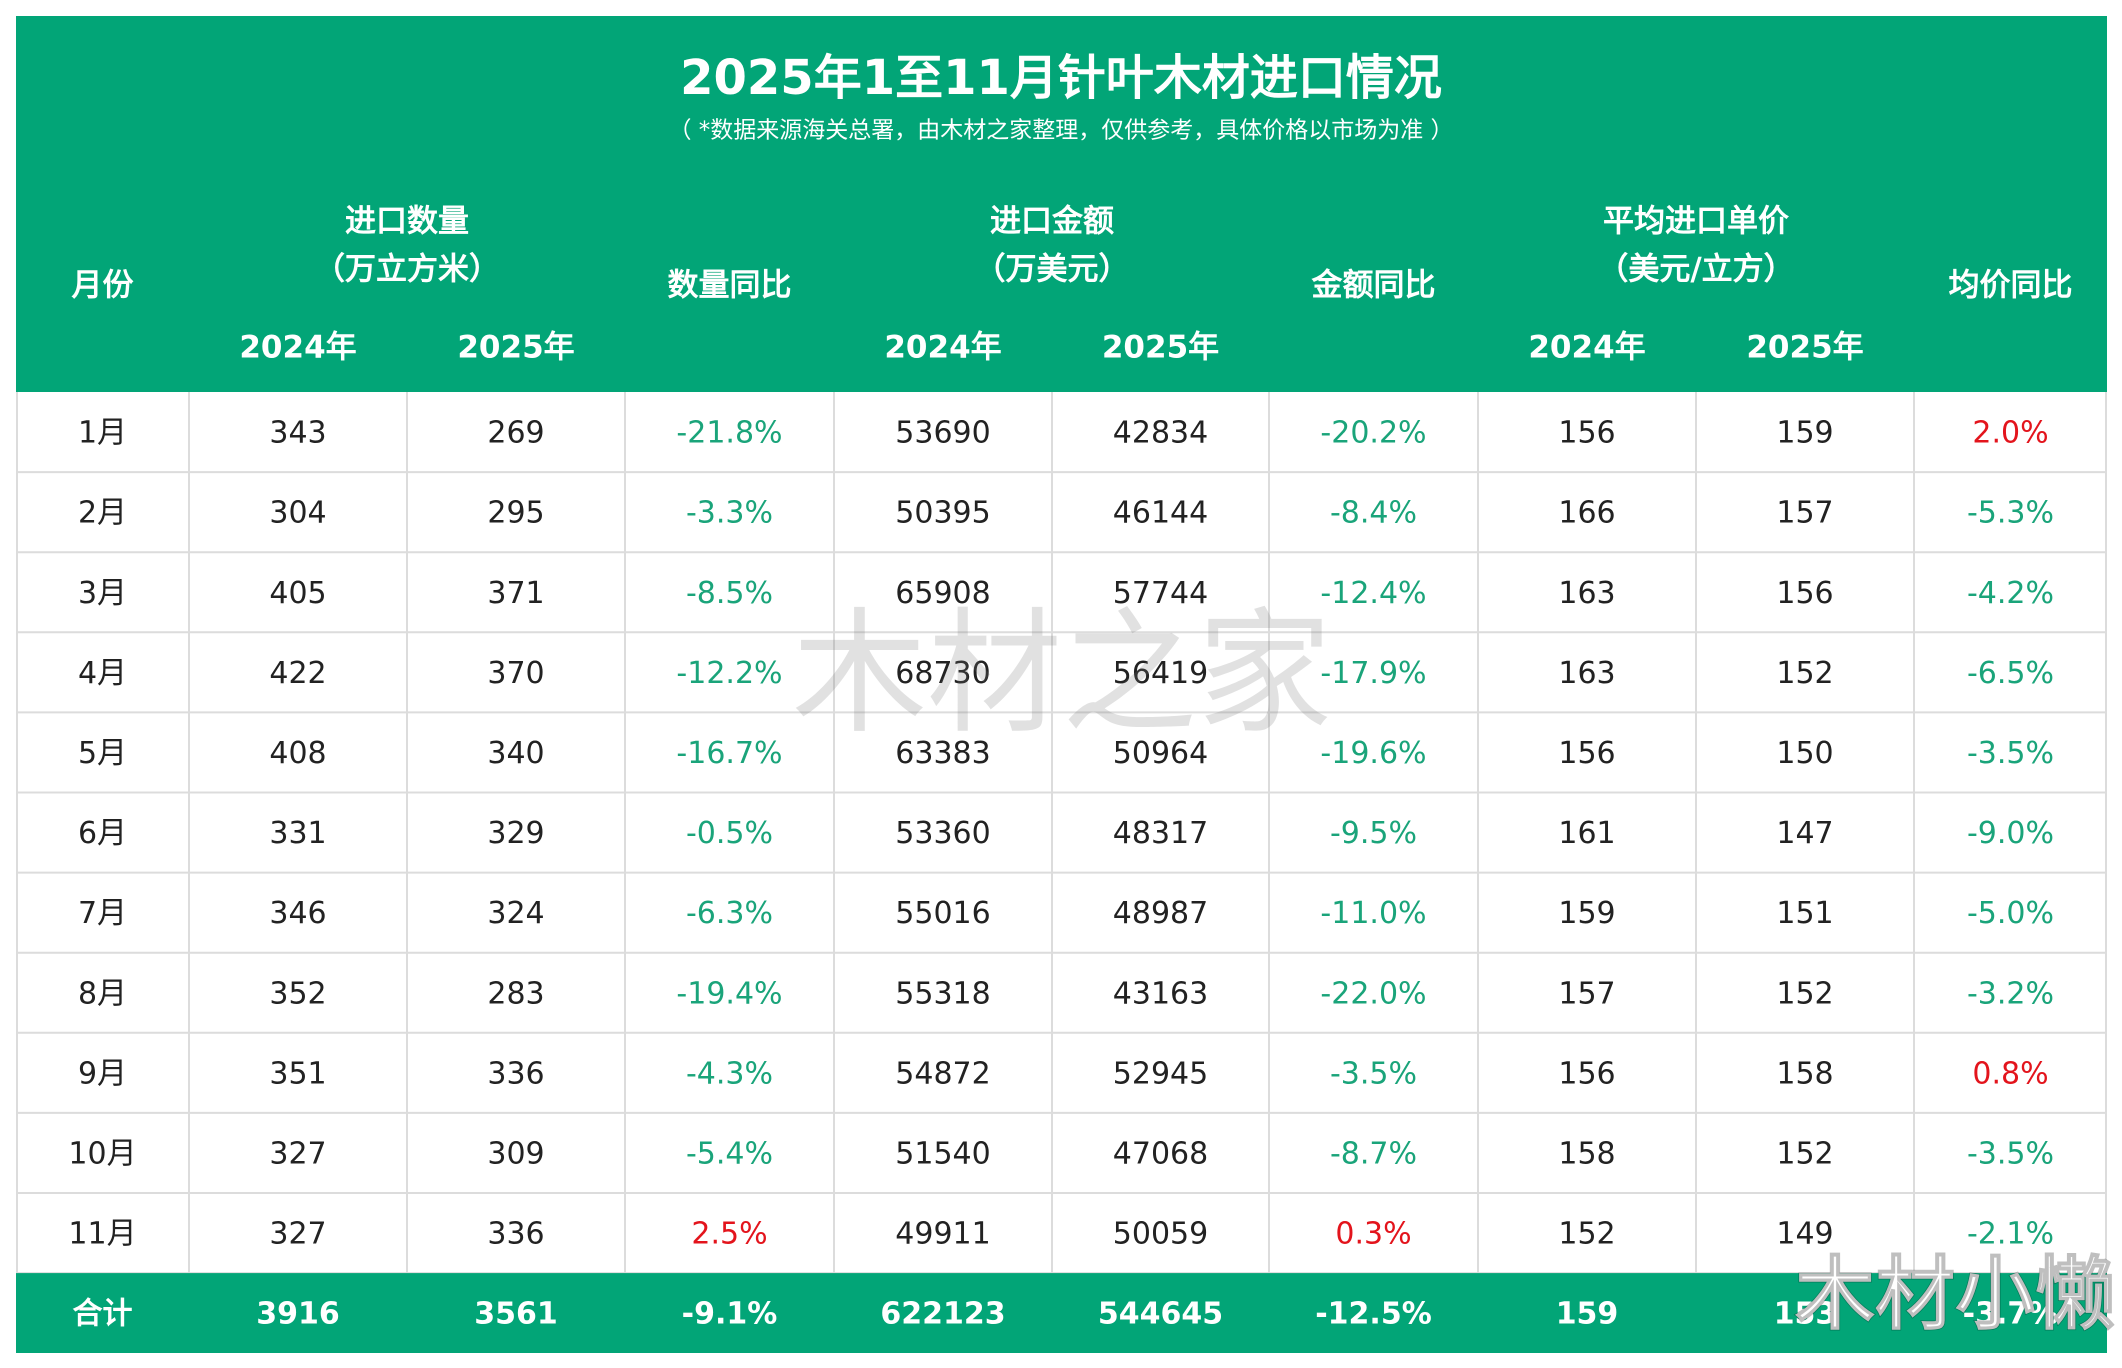  Describe the element at coordinates (729, 513) in the screenshot. I see `cell: -3.3%` at that location.